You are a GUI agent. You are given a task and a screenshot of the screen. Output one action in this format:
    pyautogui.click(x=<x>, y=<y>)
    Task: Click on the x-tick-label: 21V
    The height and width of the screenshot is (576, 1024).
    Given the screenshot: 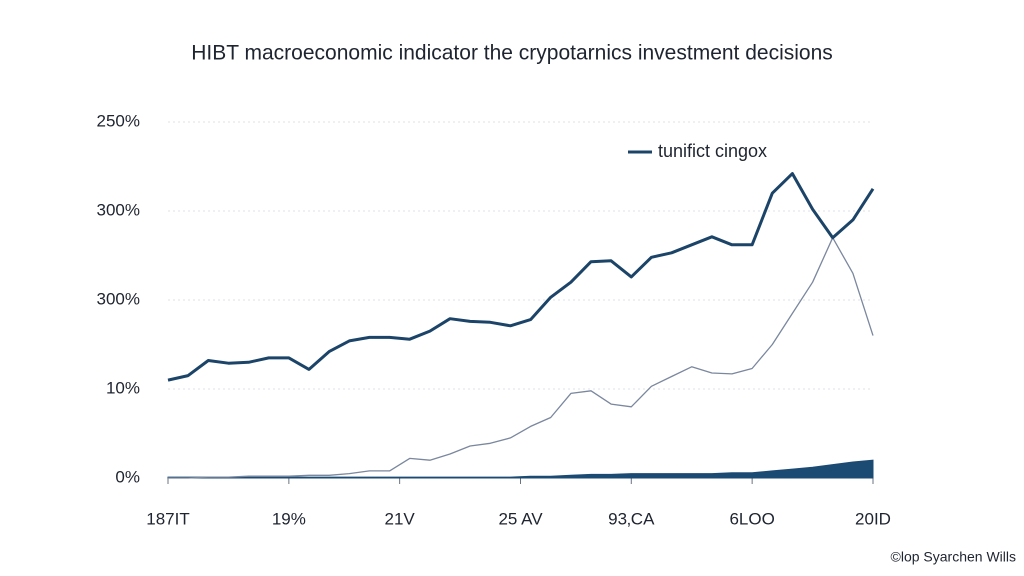 What is the action you would take?
    pyautogui.click(x=400, y=518)
    